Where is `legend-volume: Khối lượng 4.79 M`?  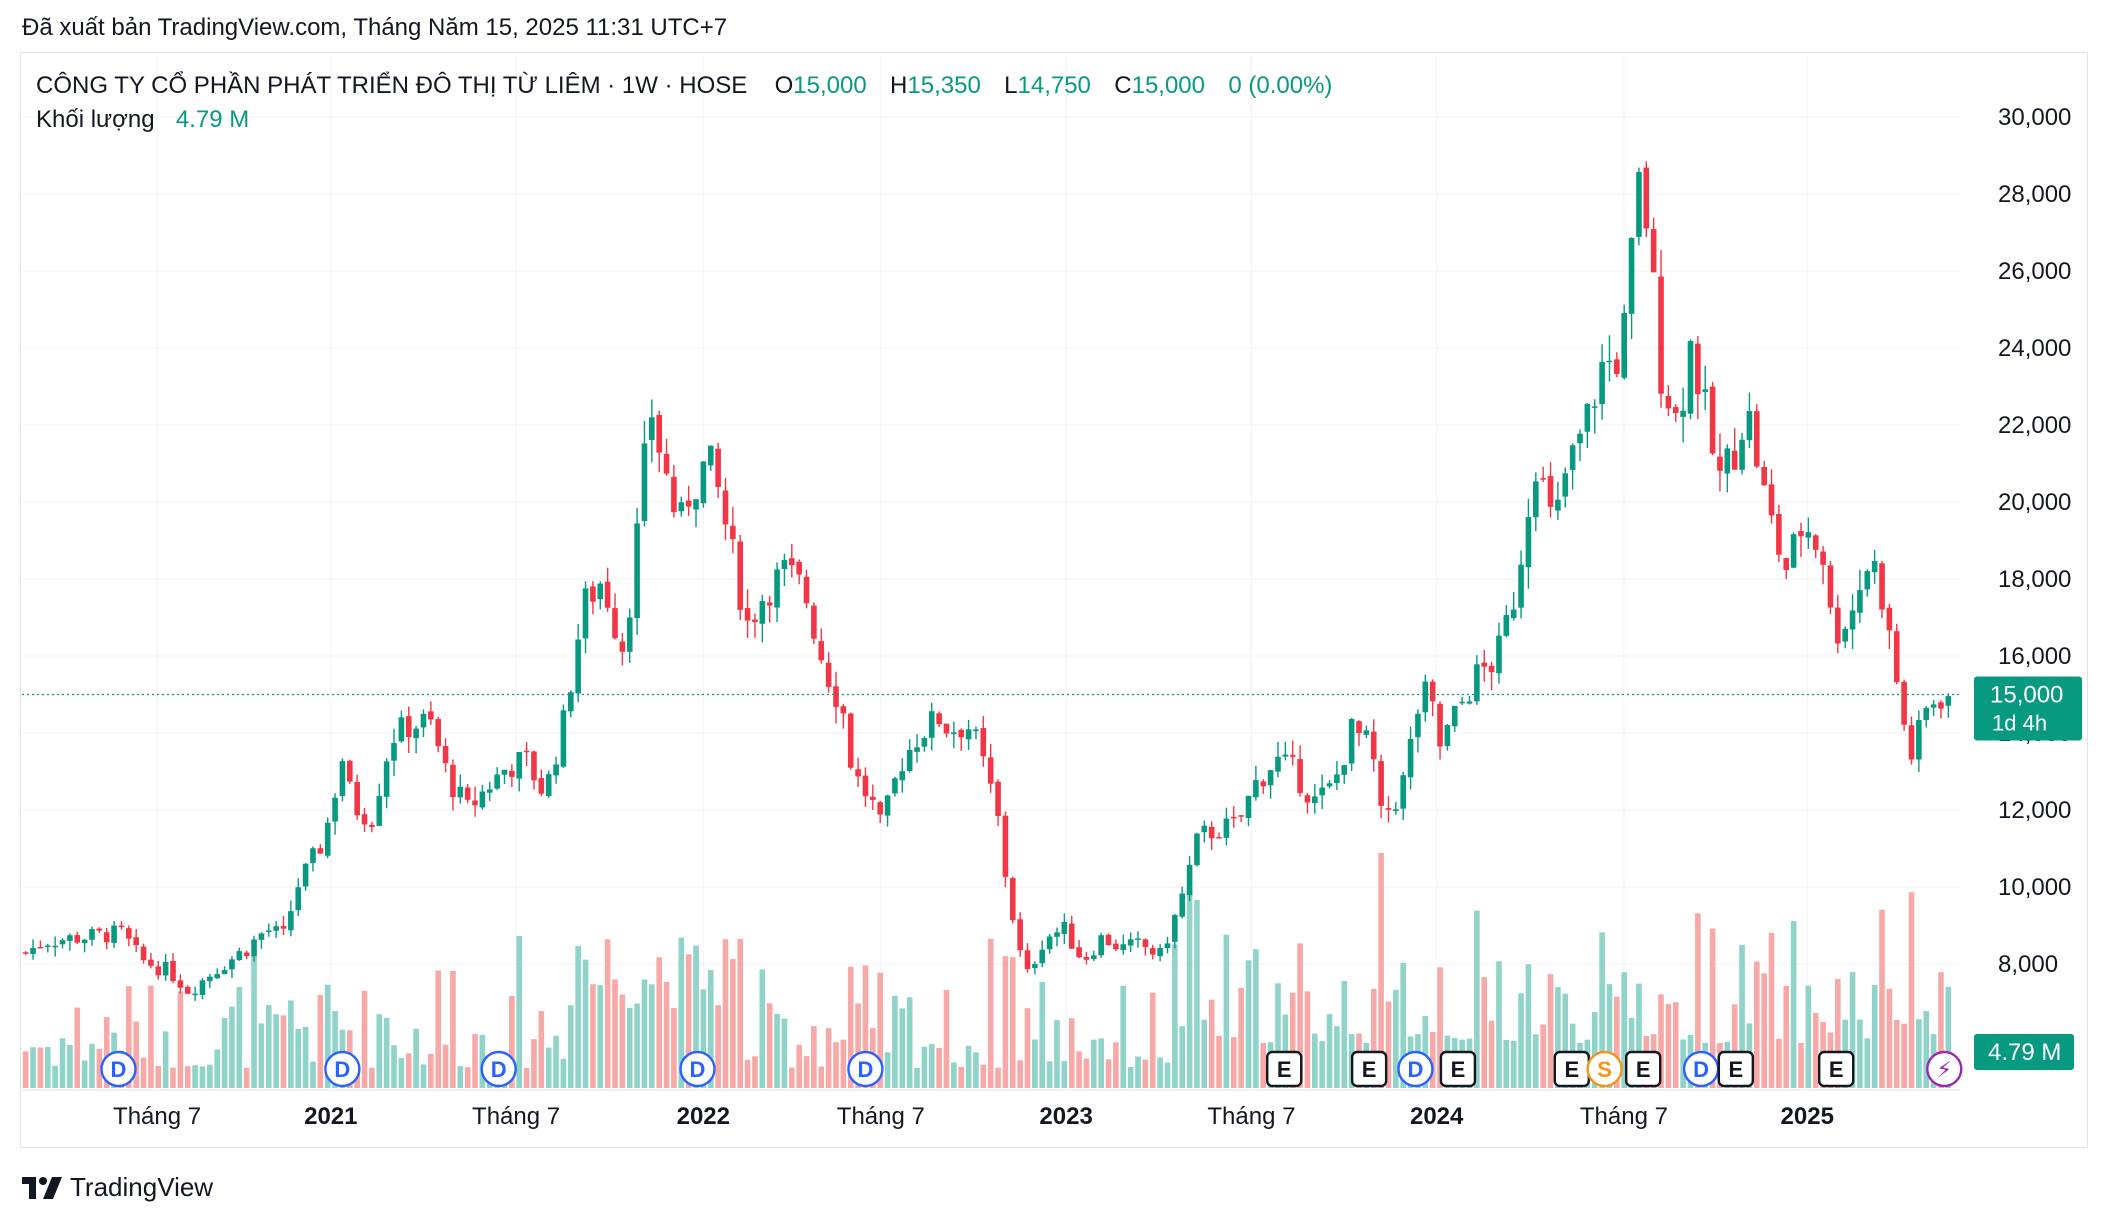
legend-volume: Khối lượng 4.79 M is located at coordinates (142, 120).